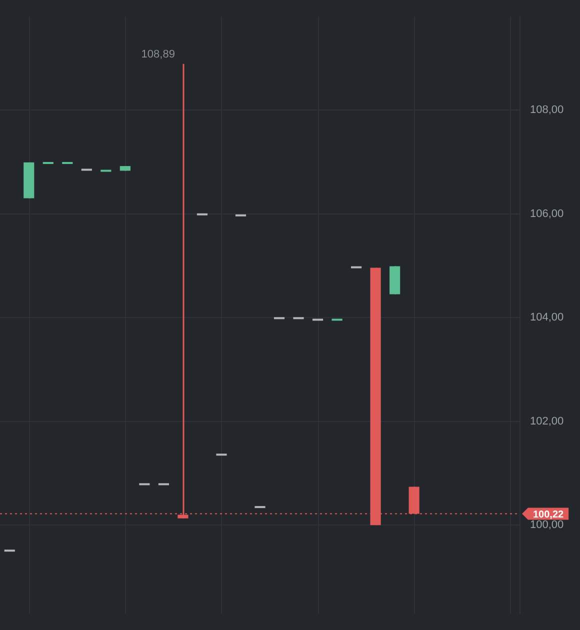 Image resolution: width=580 pixels, height=630 pixels. What do you see at coordinates (158, 54) in the screenshot?
I see `annotation: 108,89` at bounding box center [158, 54].